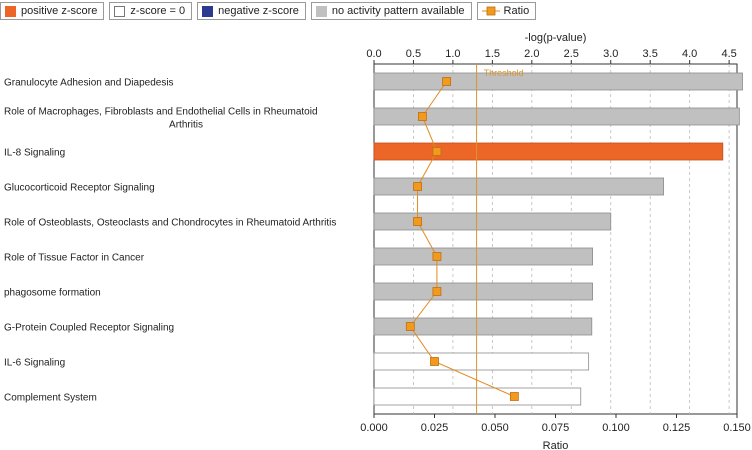 The image size is (752, 450). I want to click on top-tick-label: 0.5, so click(413, 54).